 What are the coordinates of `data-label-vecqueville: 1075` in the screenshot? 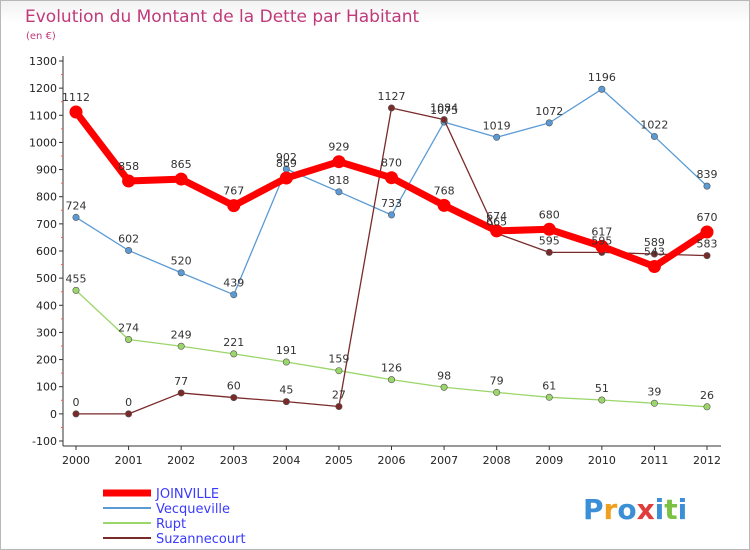 It's located at (444, 110).